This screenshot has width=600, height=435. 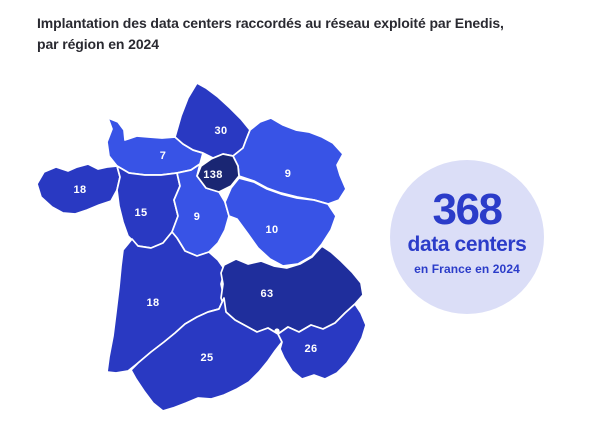 I want to click on region-value-pays-de-la-loire: 15, so click(x=140, y=213).